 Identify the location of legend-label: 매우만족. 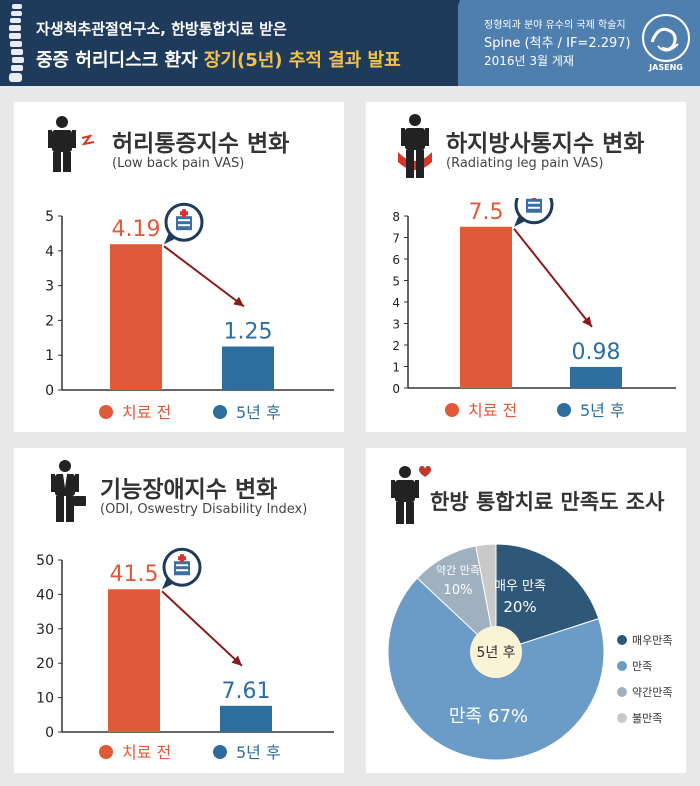
(652, 640).